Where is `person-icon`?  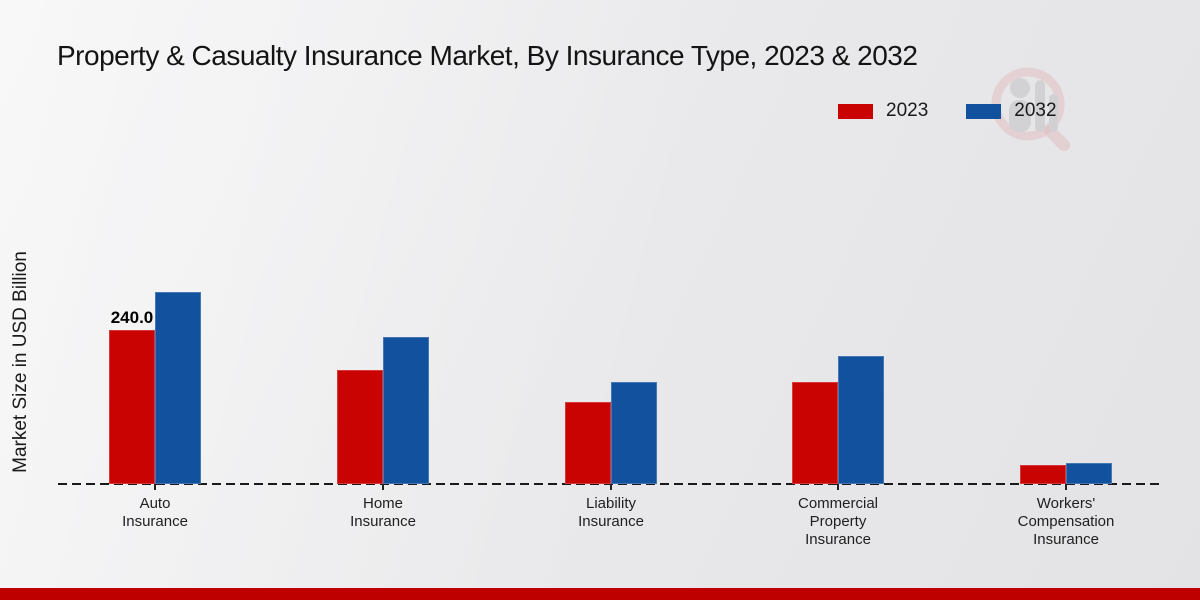
person-icon is located at coordinates (1020, 105).